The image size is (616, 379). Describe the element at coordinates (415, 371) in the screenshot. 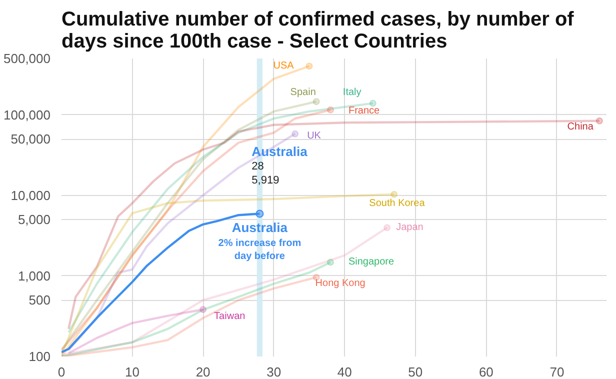

I see `x-tick-label: 50` at that location.